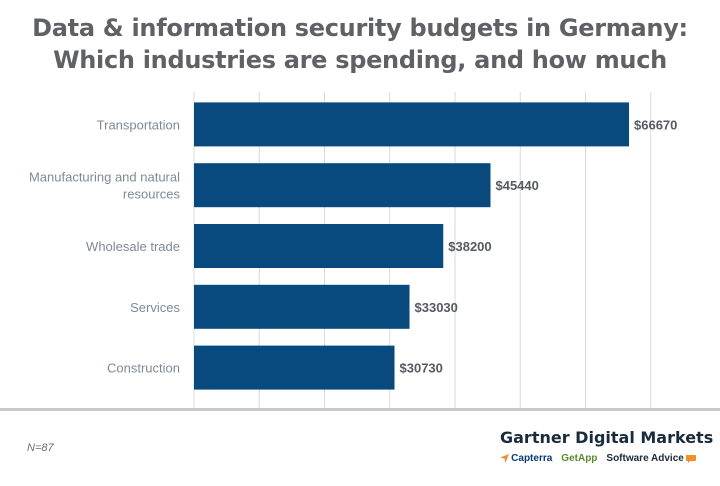  Describe the element at coordinates (421, 368) in the screenshot. I see `bar-value-label: $30730` at that location.